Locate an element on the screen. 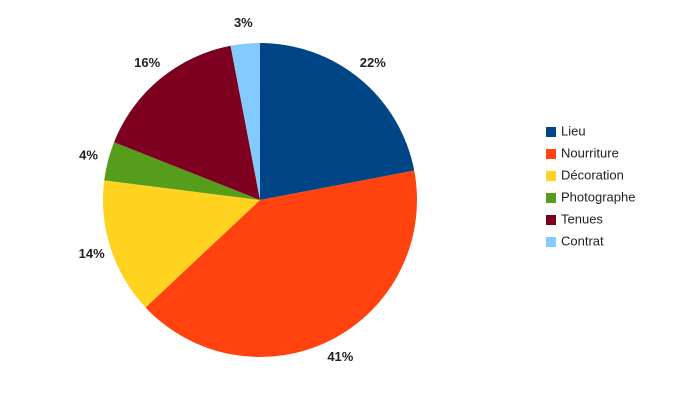 This screenshot has width=700, height=404. legend-label: Tenues is located at coordinates (582, 218).